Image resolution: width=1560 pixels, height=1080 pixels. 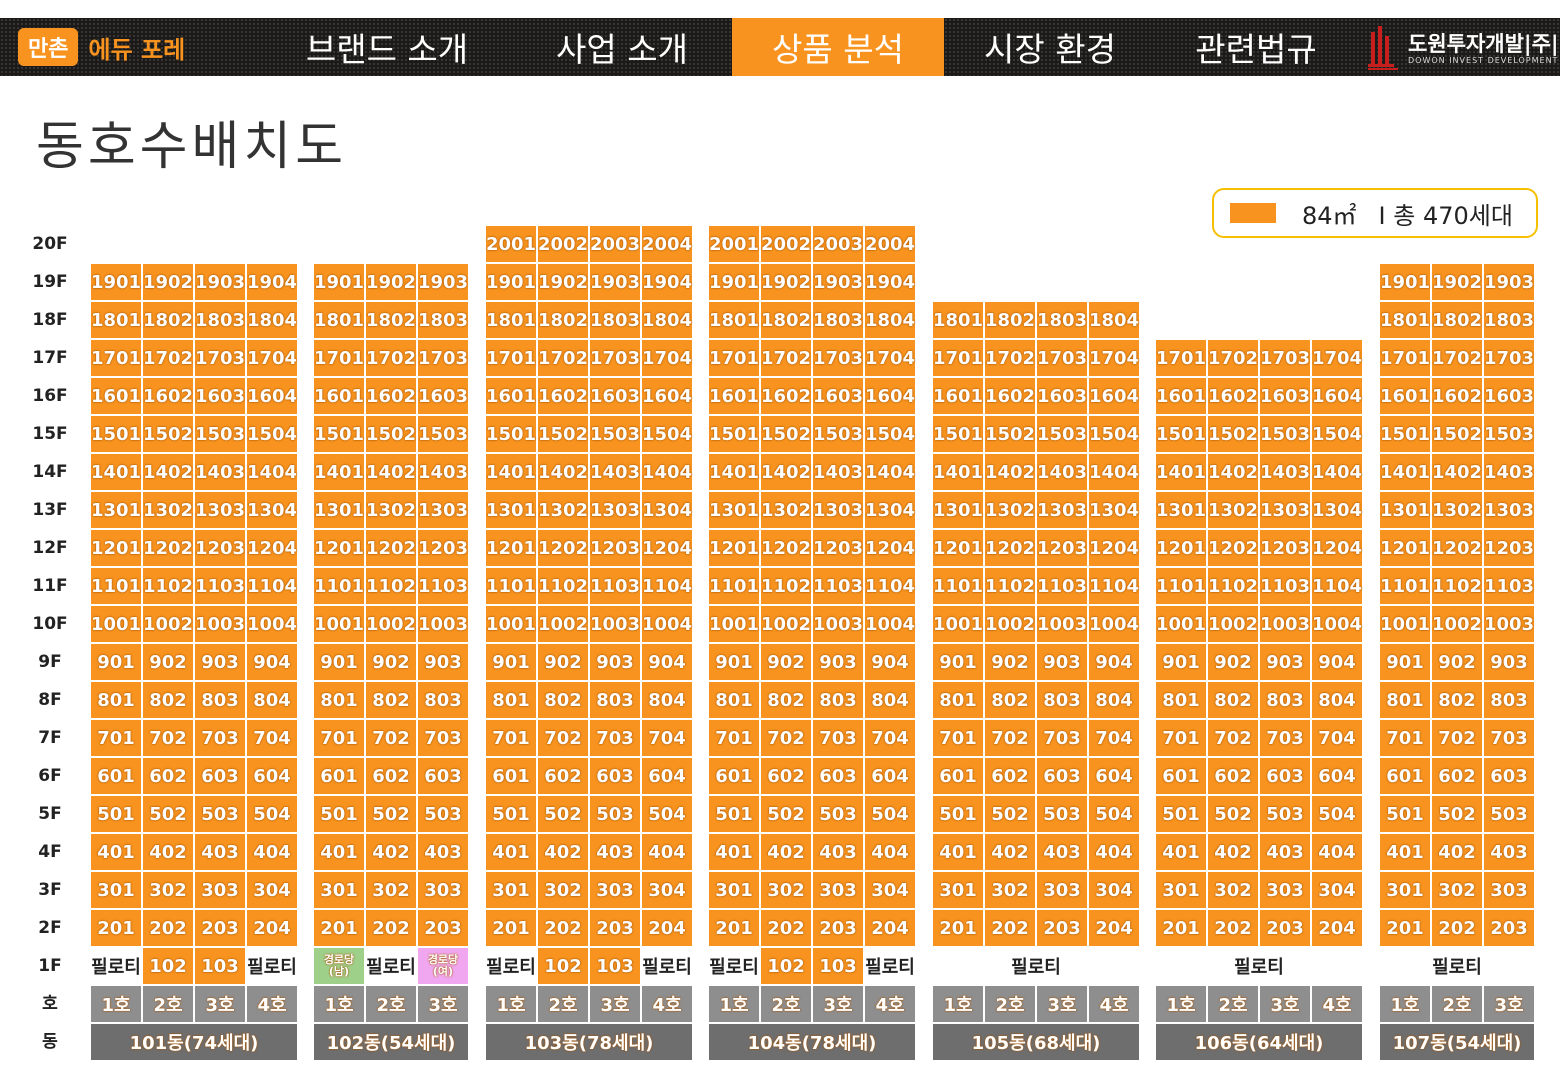 What do you see at coordinates (1337, 472) in the screenshot?
I see `unit-cell: 1404` at bounding box center [1337, 472].